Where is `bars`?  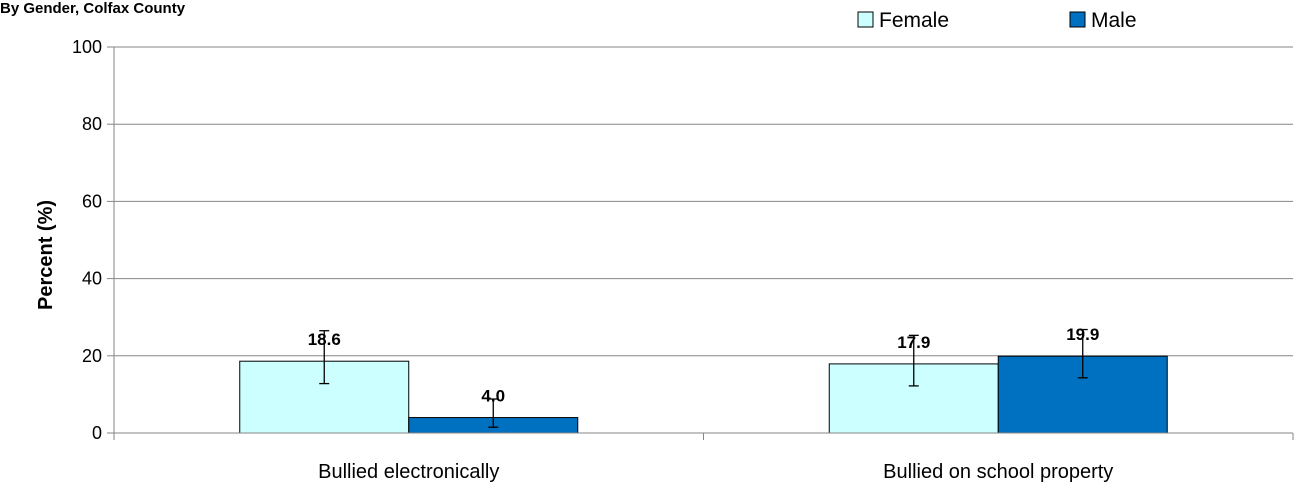
bars is located at coordinates (703, 394).